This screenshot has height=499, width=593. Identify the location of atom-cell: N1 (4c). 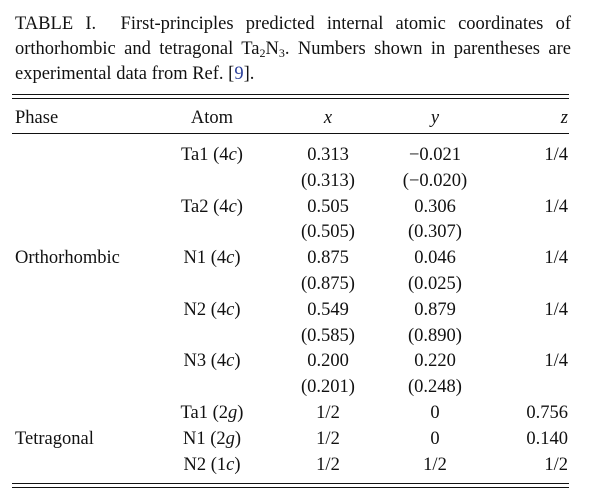
(211, 258).